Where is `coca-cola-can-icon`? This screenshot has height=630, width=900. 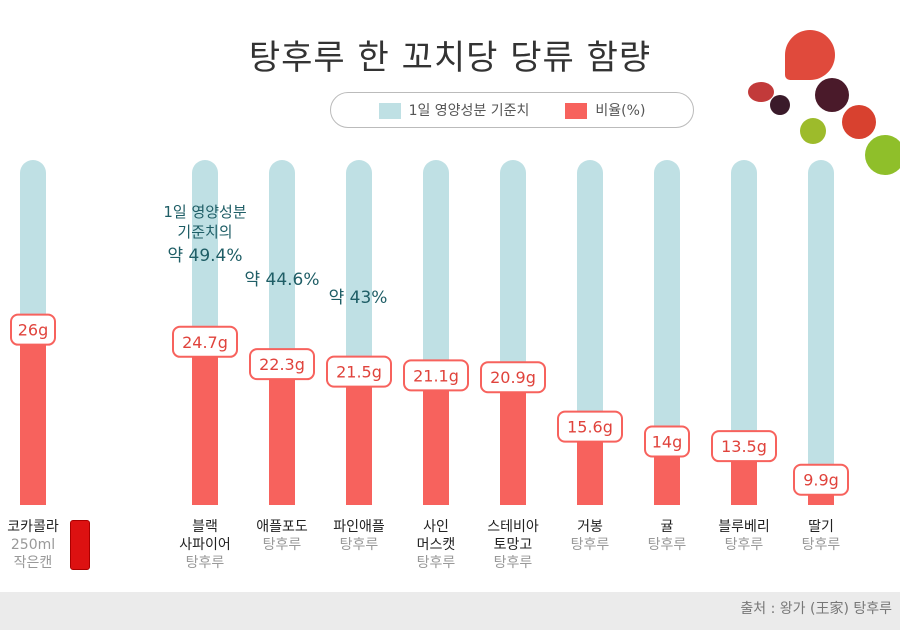
coca-cola-can-icon is located at coordinates (80, 545).